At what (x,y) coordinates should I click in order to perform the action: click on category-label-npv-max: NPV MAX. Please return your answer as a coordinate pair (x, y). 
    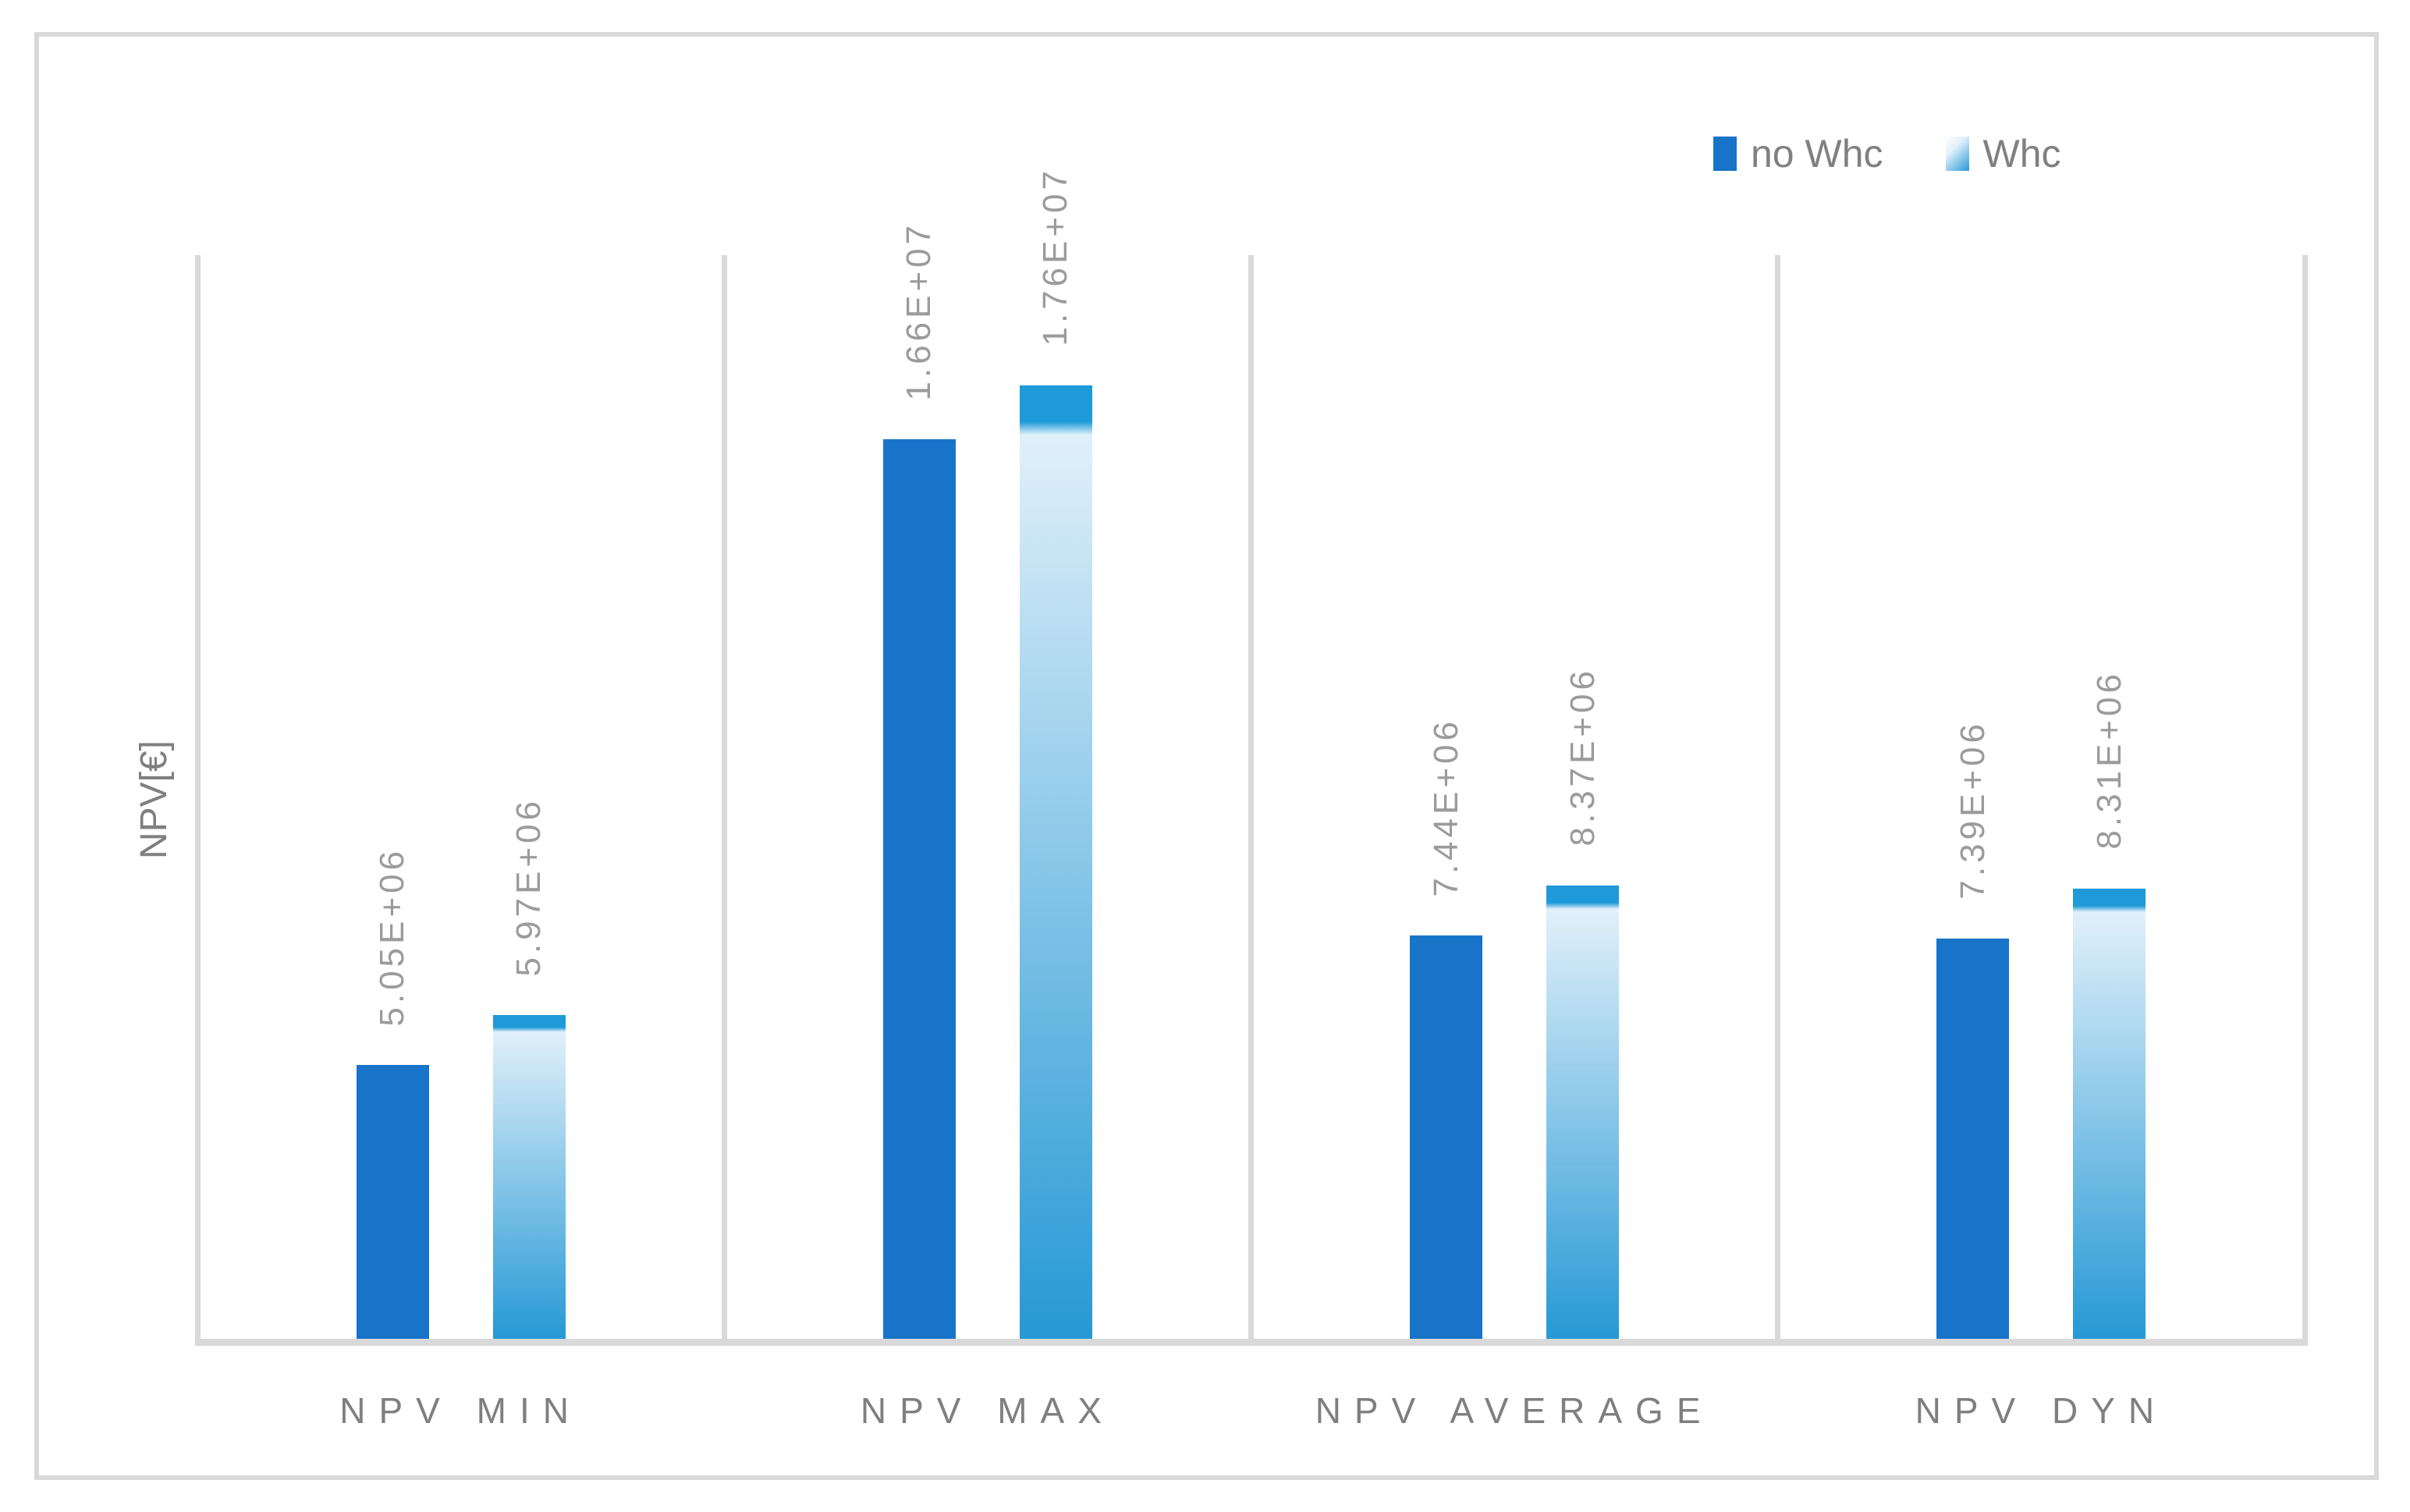
    Looking at the image, I should click on (987, 1410).